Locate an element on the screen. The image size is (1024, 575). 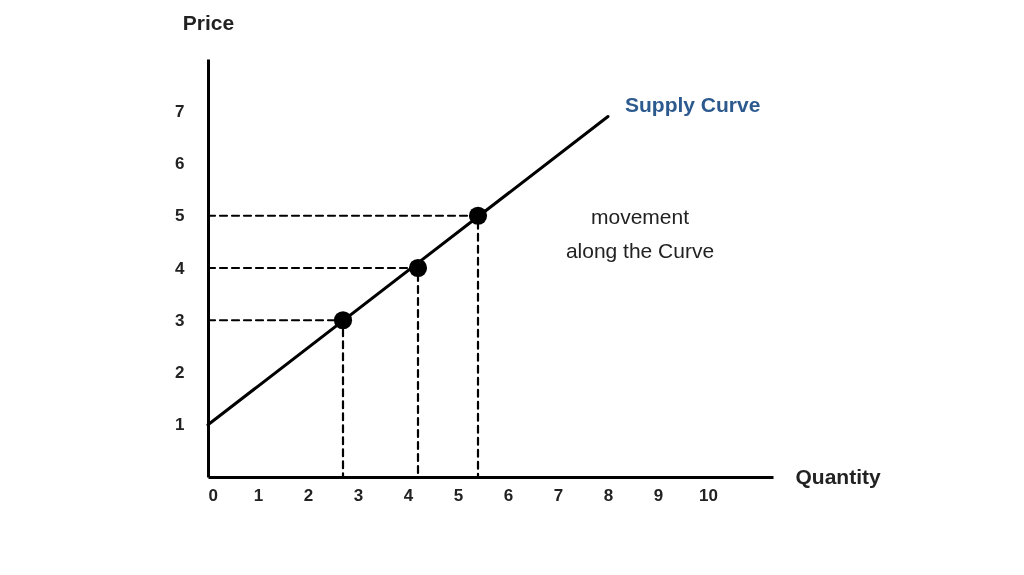
x-tick-label: 0 is located at coordinates (213, 495).